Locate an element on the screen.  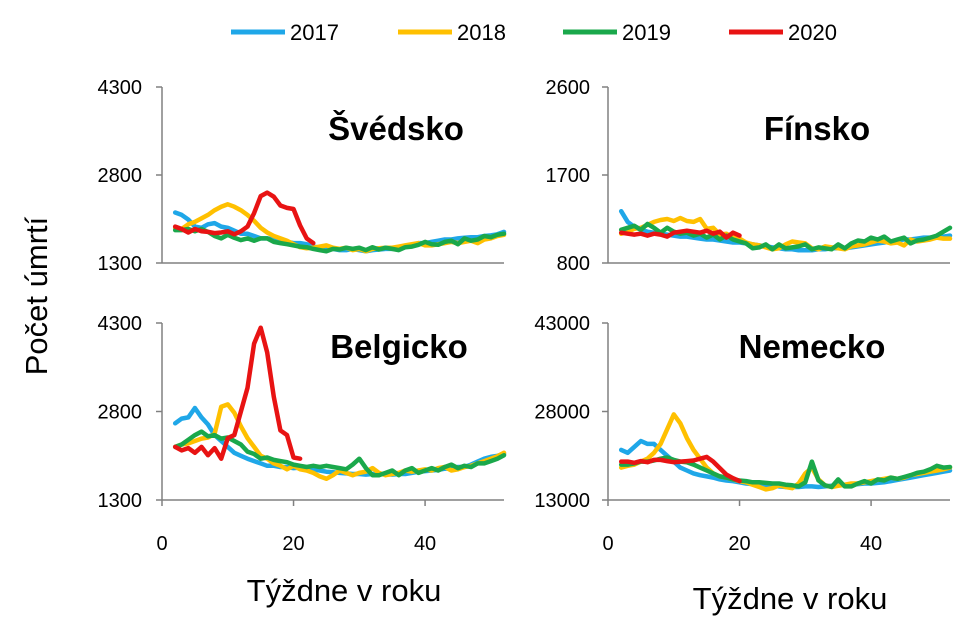
series-line-2019 is located at coordinates (339, 240).